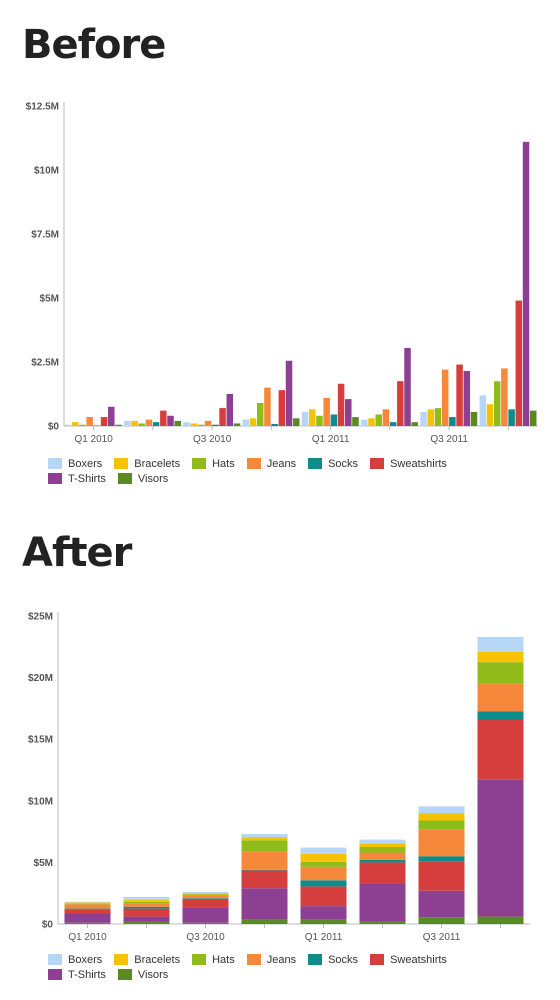  I want to click on legend-label: Jeans, so click(281, 463).